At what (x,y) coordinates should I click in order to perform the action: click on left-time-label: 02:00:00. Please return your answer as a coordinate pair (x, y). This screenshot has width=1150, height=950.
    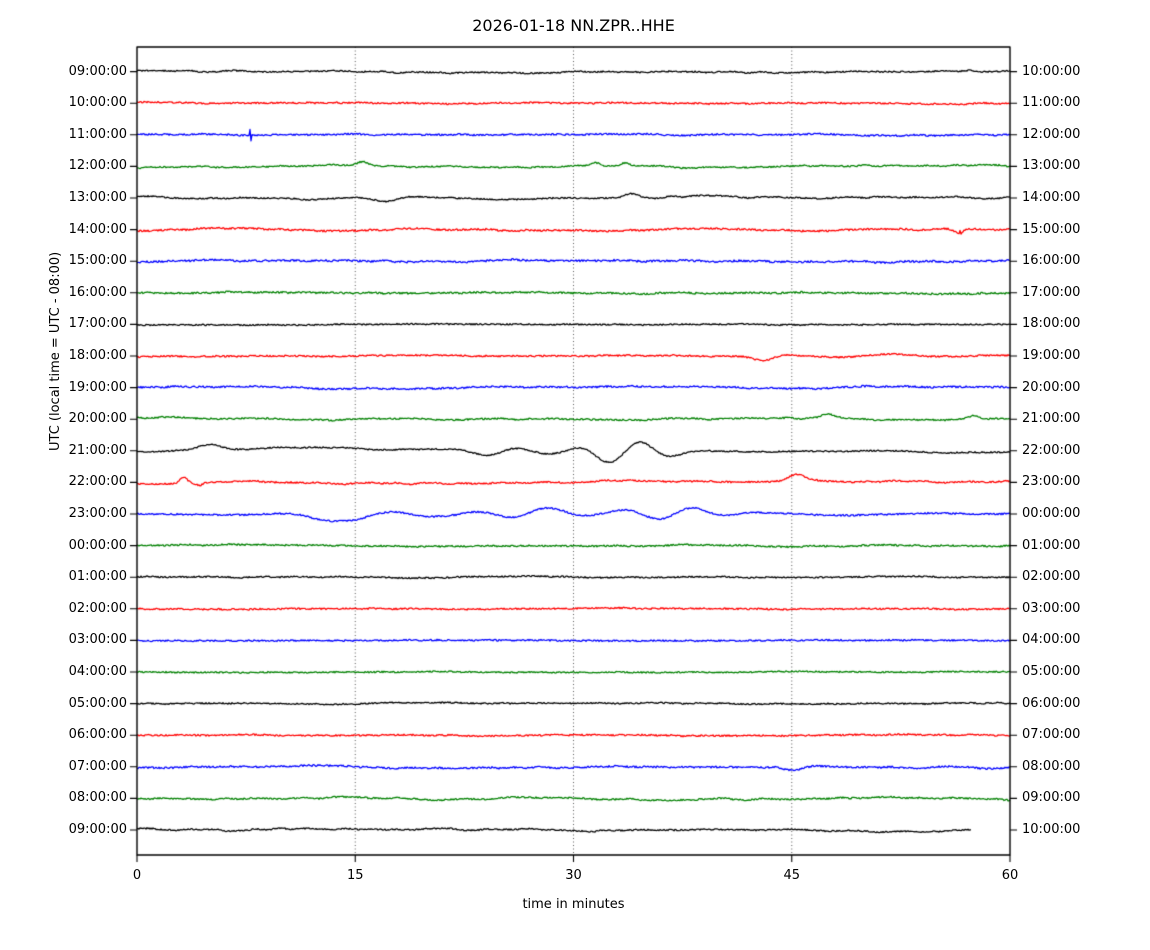
    Looking at the image, I should click on (97, 608).